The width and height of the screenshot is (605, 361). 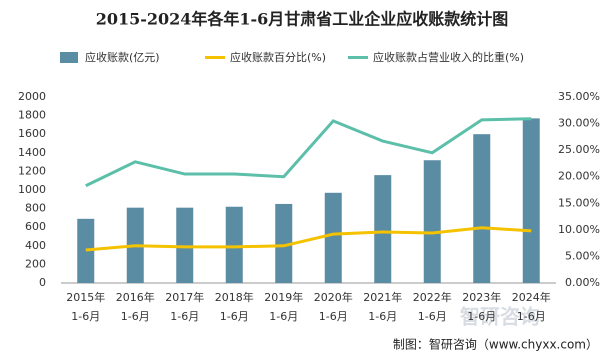 I want to click on chart-title: 2015-2024年各年1-6月甘肃省工业企业应收账款统计图, so click(x=302, y=19).